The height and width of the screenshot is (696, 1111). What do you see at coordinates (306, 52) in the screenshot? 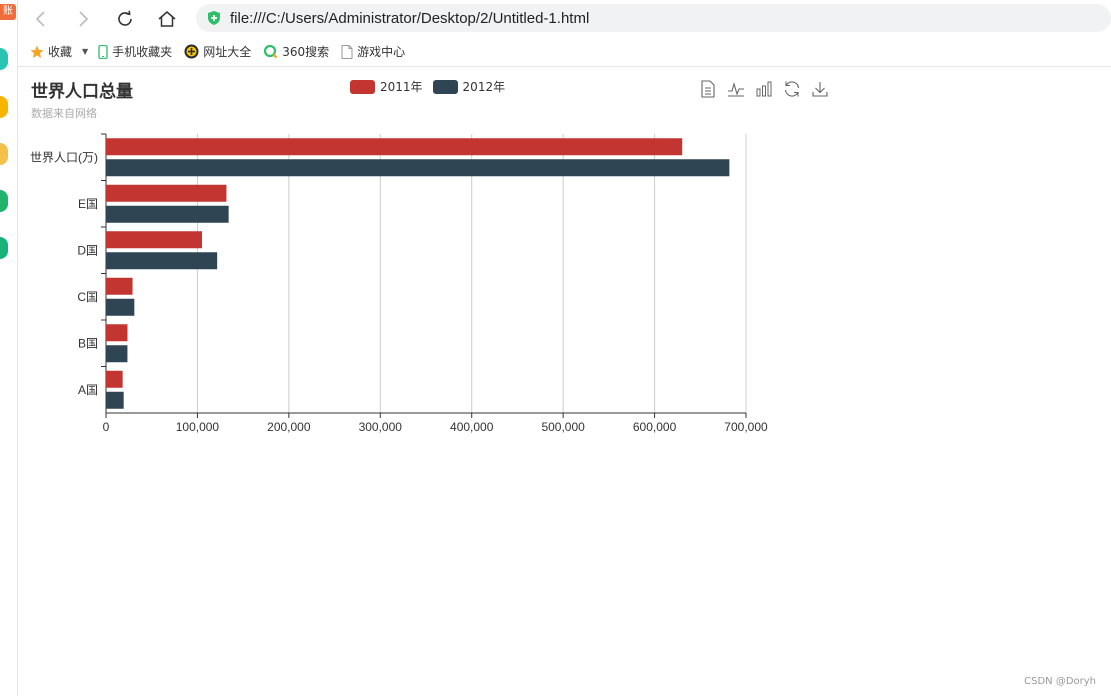
I see `bookmark-label: 360搜索` at bounding box center [306, 52].